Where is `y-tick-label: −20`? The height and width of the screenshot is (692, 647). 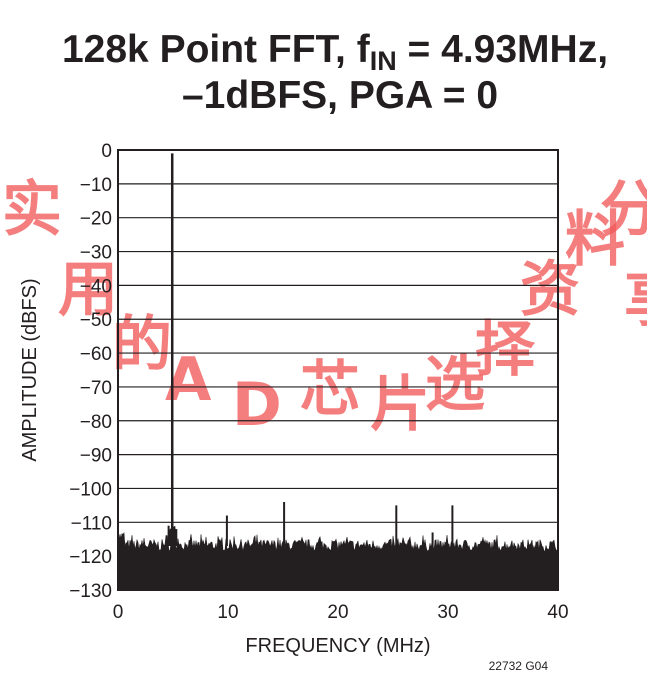 y-tick-label: −20 is located at coordinates (96, 219).